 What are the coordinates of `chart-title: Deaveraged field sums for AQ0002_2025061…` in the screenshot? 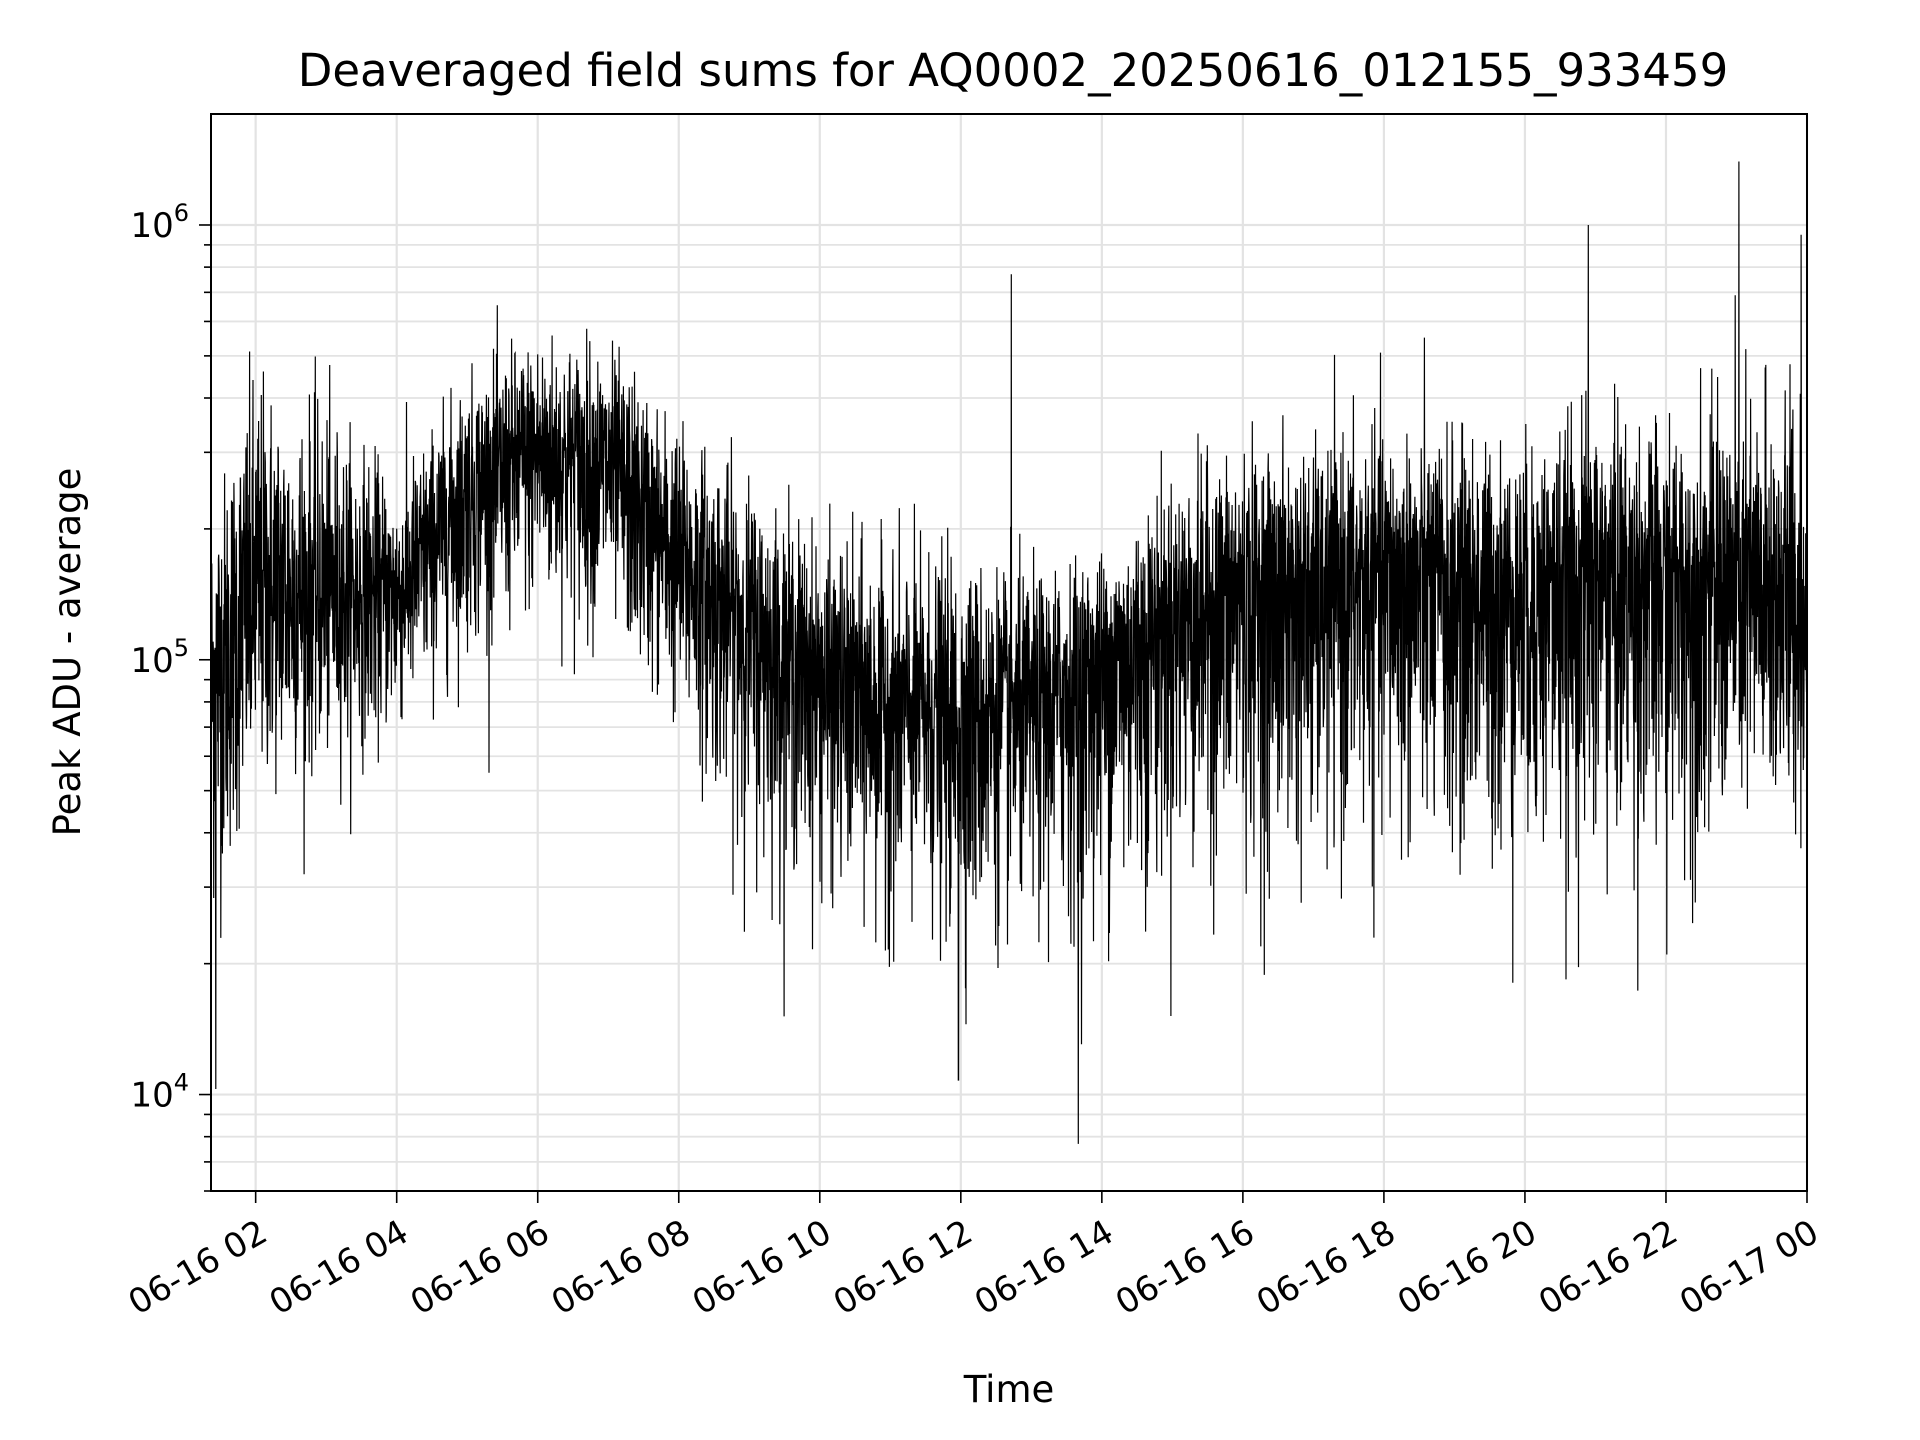 It's located at (1013, 70).